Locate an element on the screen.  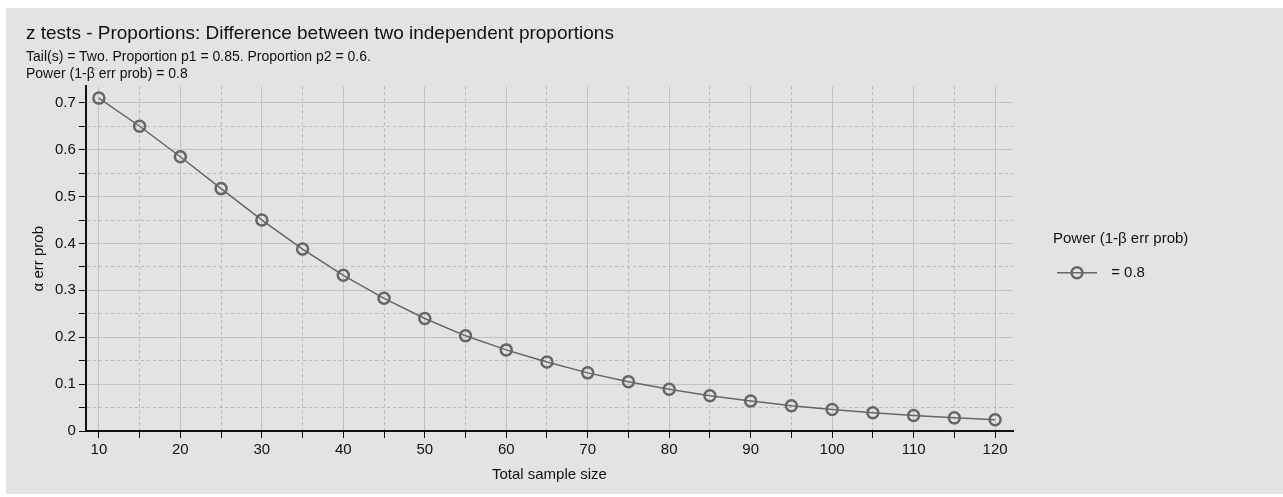
y-tick-label: 0.1 is located at coordinates (65, 383).